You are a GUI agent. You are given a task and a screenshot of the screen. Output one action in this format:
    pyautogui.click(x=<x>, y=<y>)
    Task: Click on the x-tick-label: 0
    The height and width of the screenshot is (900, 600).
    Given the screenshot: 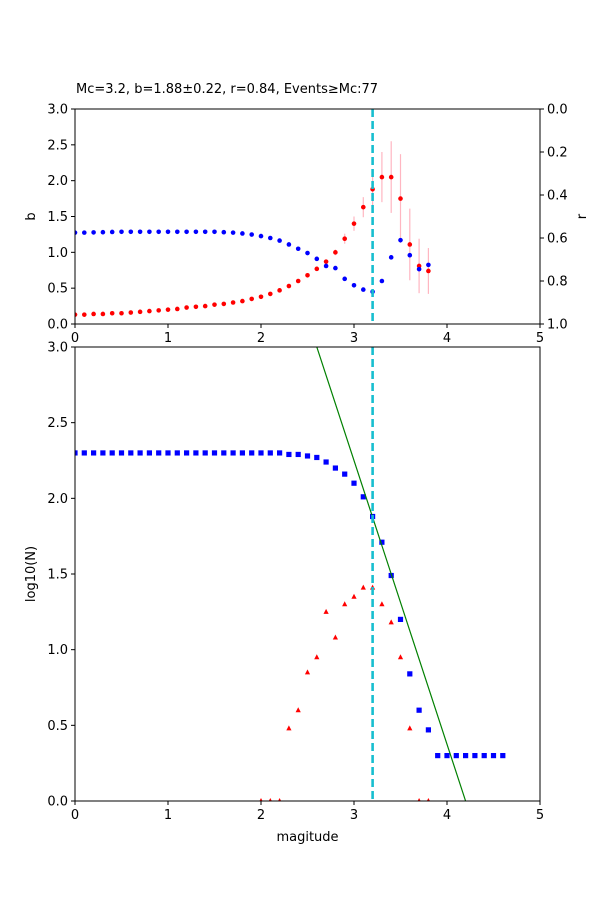 What is the action you would take?
    pyautogui.click(x=75, y=815)
    